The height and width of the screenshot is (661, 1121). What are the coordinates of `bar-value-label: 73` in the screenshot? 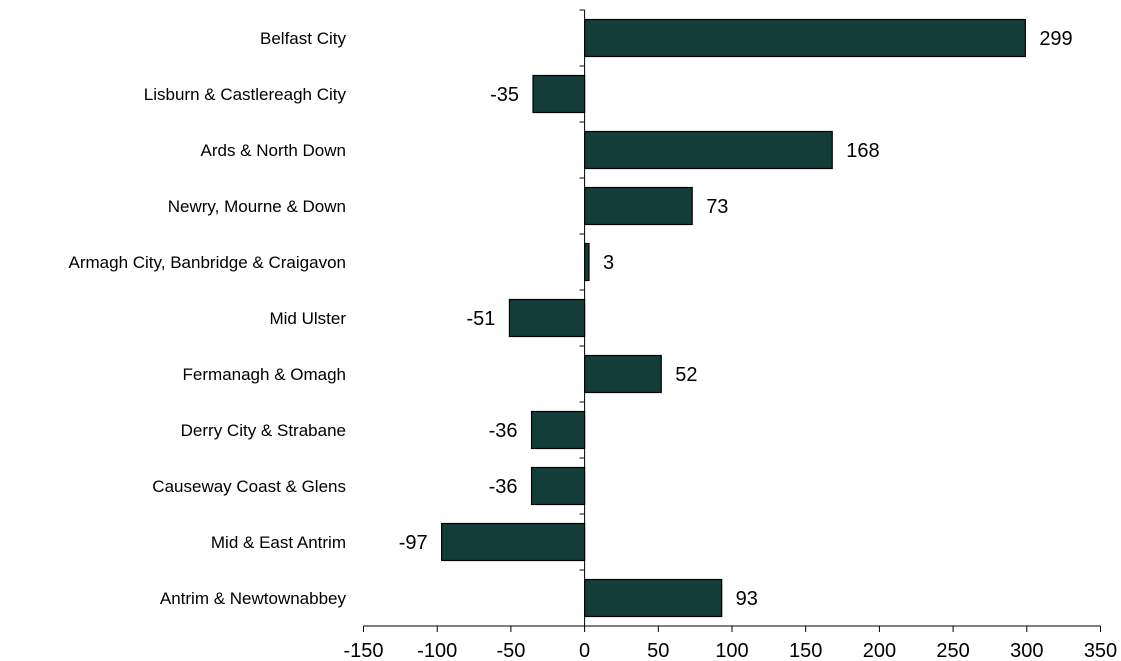 It's located at (717, 207).